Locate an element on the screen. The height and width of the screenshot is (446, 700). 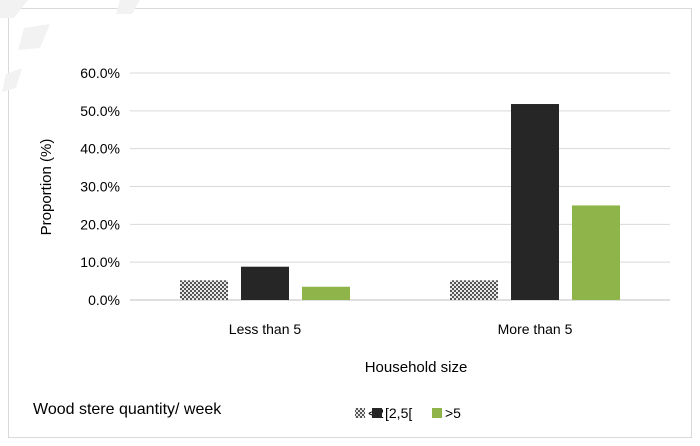
y-tick-label: 60.0% is located at coordinates (100, 73).